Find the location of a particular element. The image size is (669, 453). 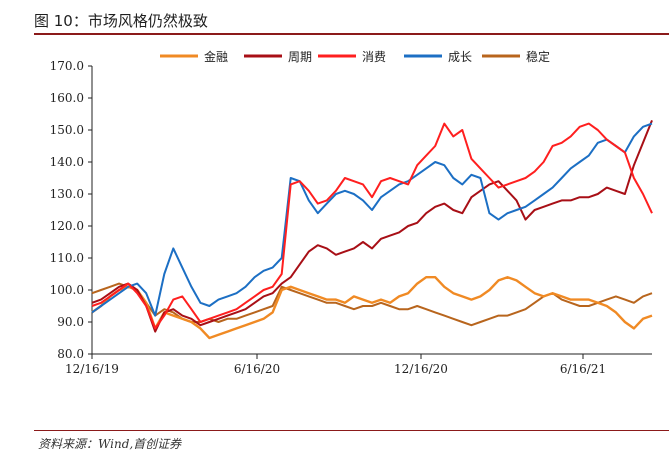

x-tick-label: 12/16/20 is located at coordinates (421, 369).